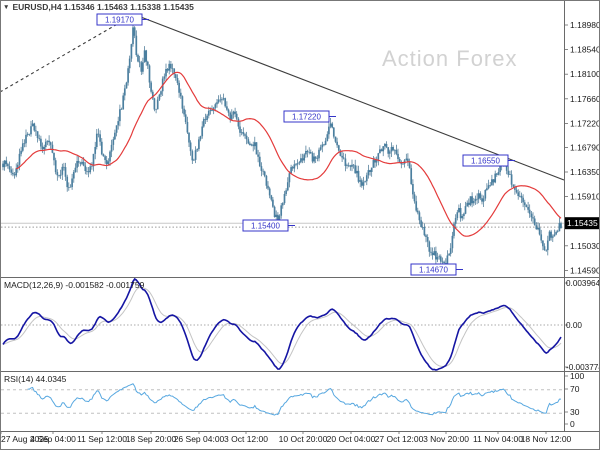  What do you see at coordinates (585, 147) in the screenshot?
I see `axis-tick-label: 1.16790` at bounding box center [585, 147].